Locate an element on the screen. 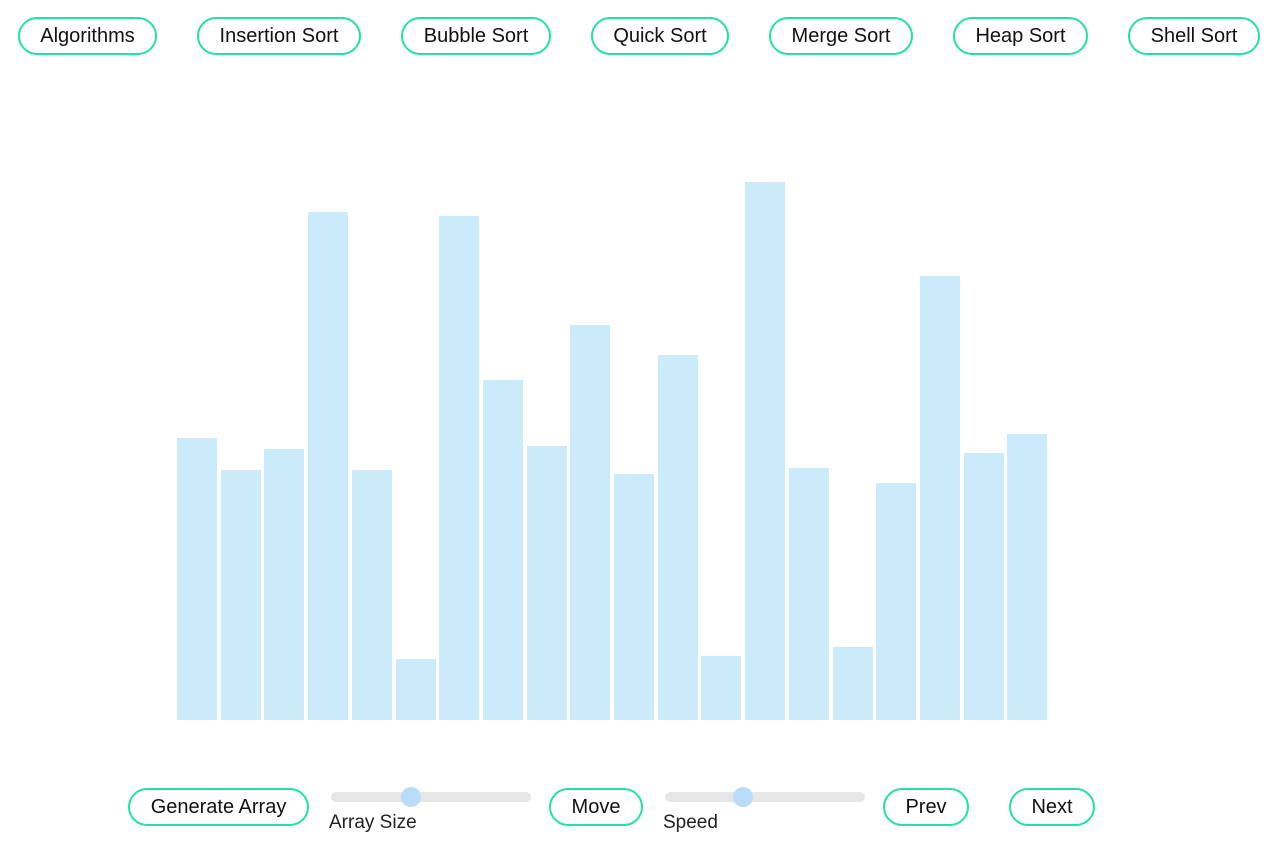 The height and width of the screenshot is (858, 1280). array-size-label: Array Size is located at coordinates (373, 822).